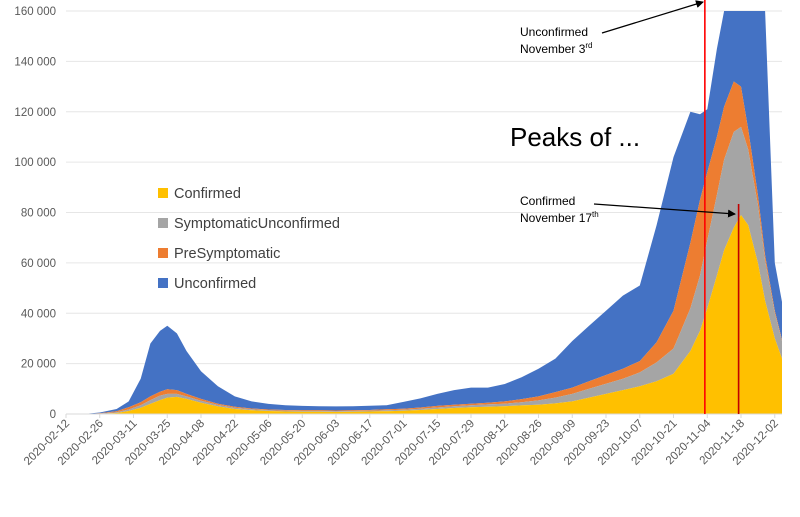 The image size is (800, 517). What do you see at coordinates (35, 12) in the screenshot?
I see `y-tick-label: 160 000` at bounding box center [35, 12].